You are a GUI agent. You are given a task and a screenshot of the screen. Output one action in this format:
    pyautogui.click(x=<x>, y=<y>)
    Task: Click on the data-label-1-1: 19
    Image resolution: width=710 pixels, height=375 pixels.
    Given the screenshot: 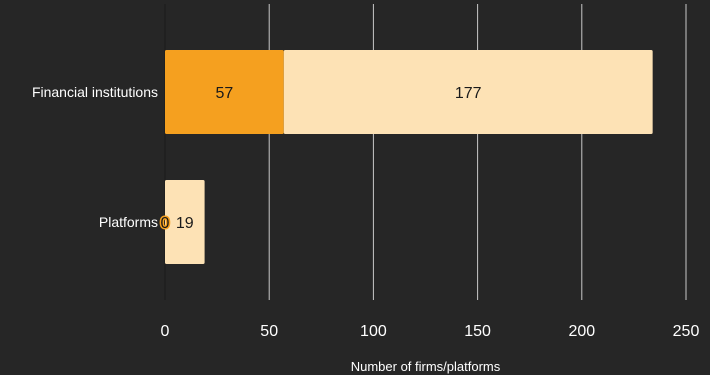 What is the action you would take?
    pyautogui.click(x=185, y=223)
    